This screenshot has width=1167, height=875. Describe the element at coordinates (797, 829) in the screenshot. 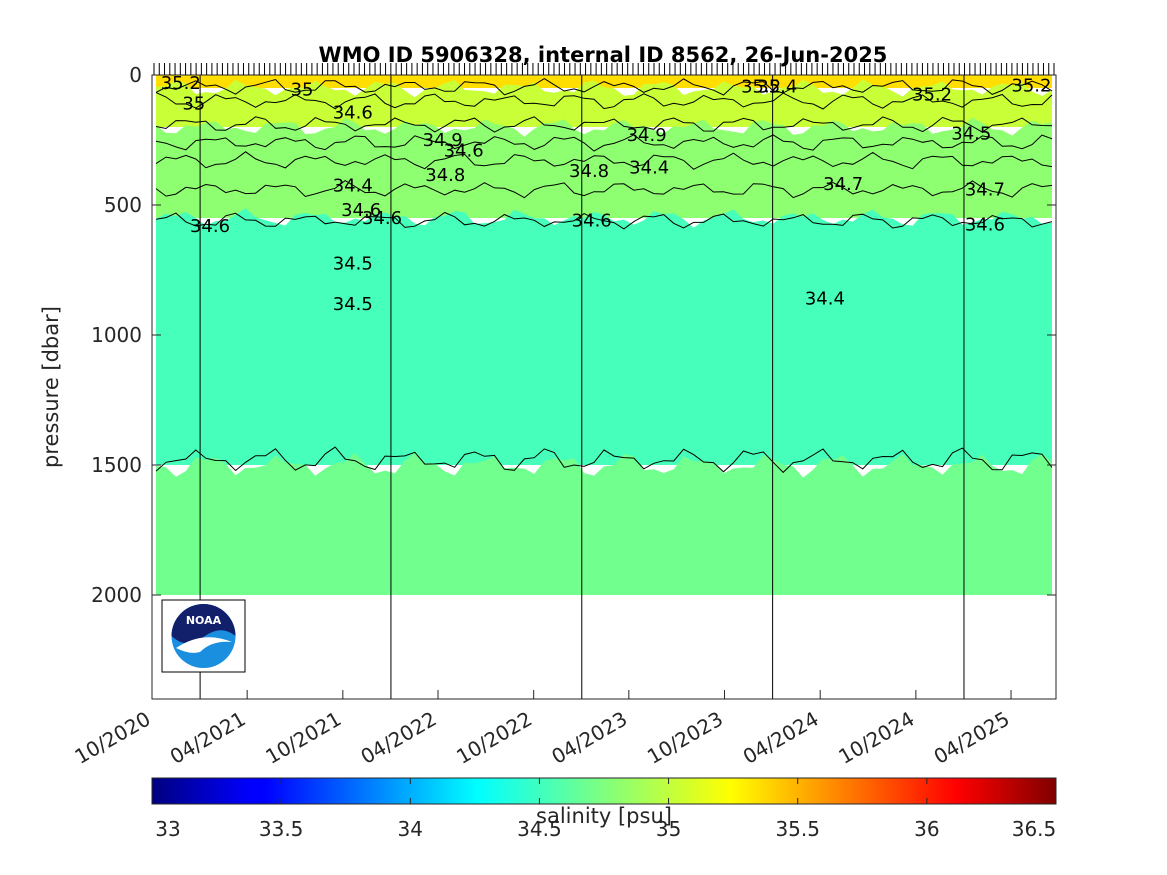

I see `colorbar-tick-label: 35.5` at that location.